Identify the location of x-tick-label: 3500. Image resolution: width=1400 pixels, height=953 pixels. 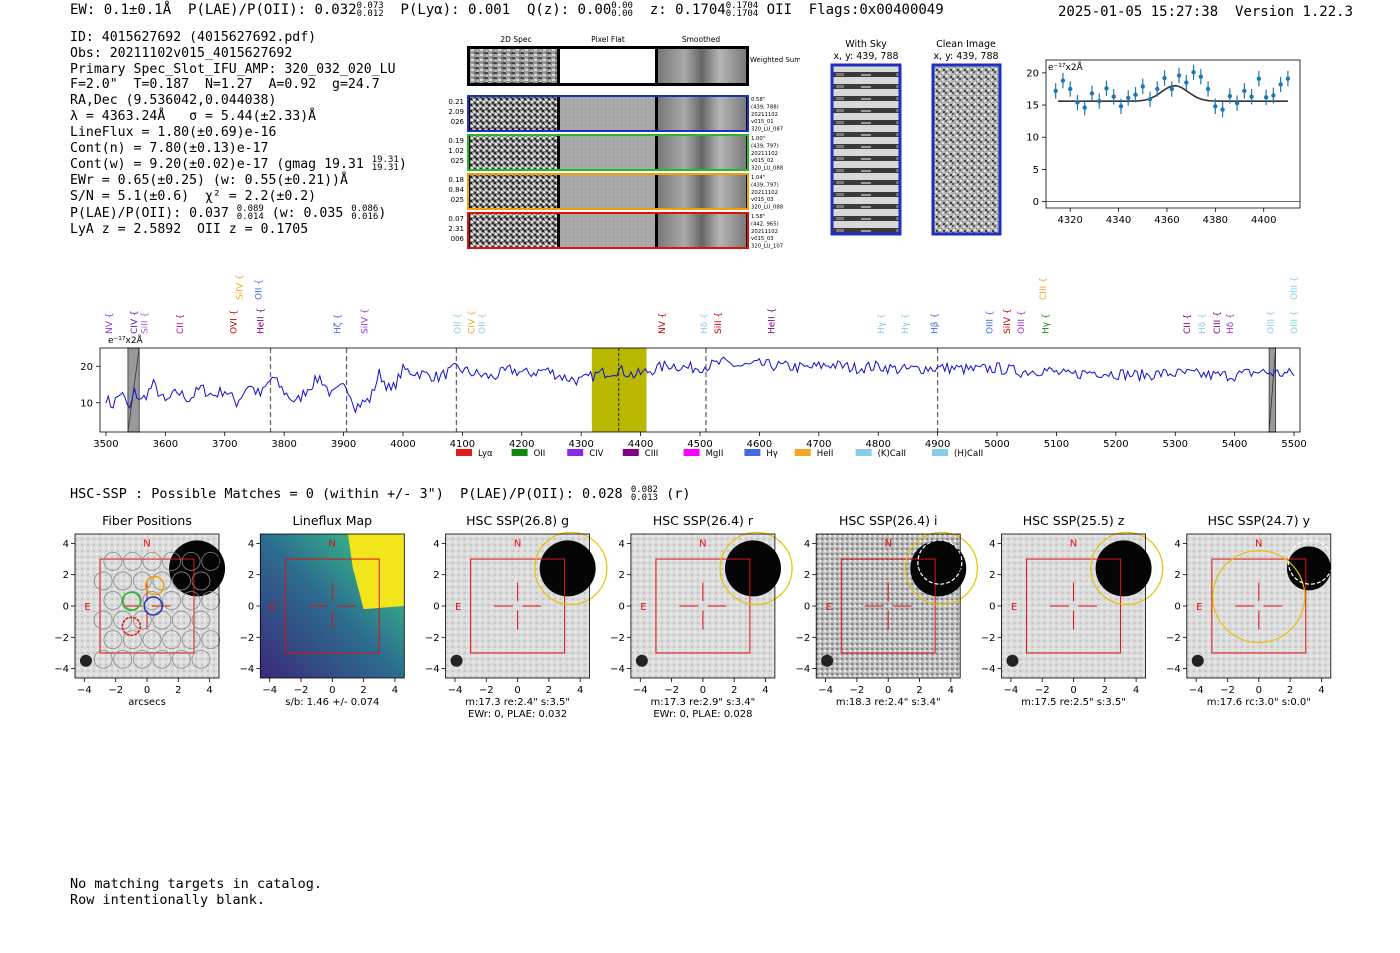
(105, 444).